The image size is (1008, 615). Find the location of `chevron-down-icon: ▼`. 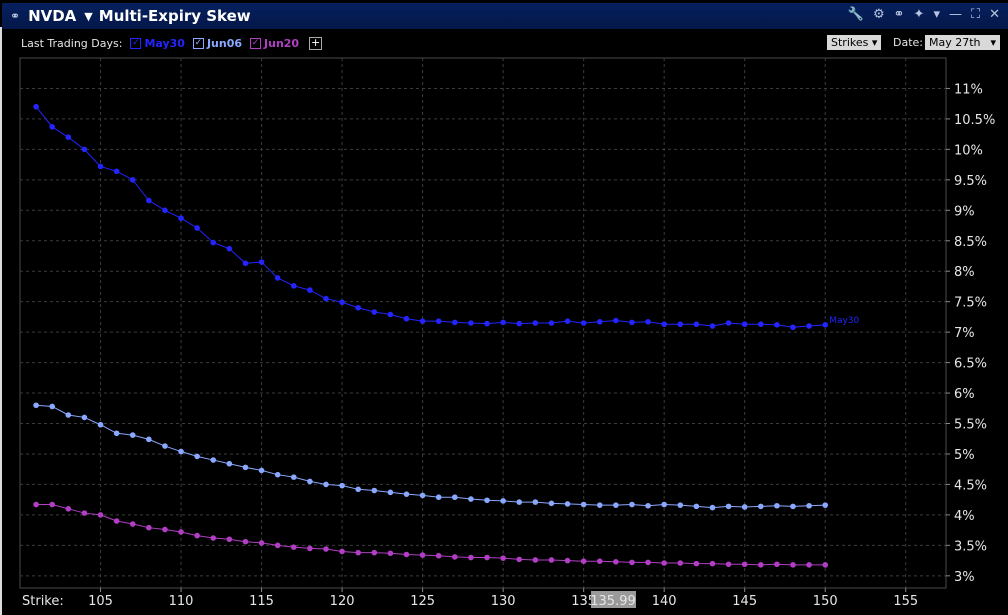

chevron-down-icon: ▼ is located at coordinates (88, 16).